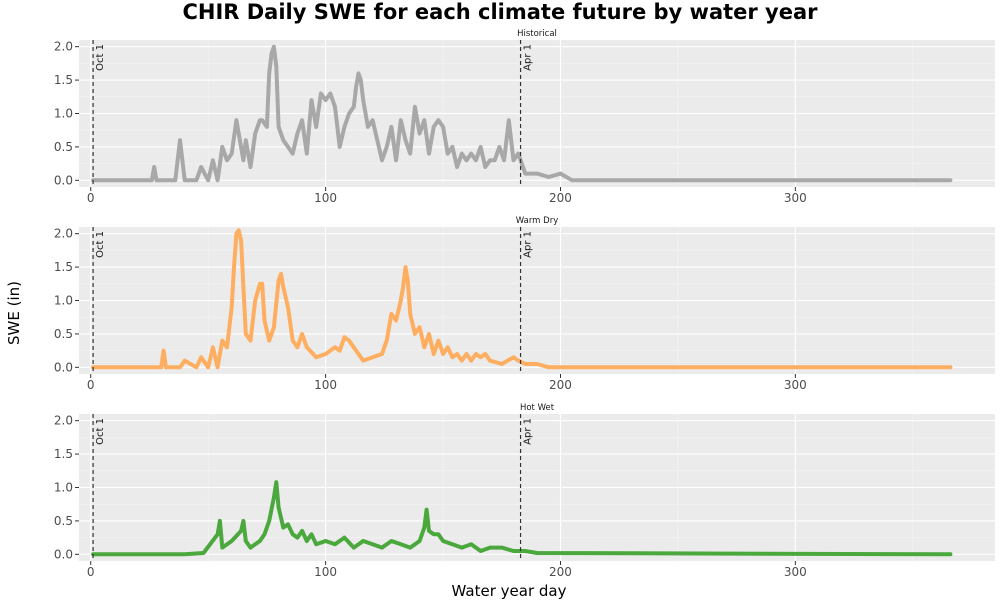 This screenshot has height=600, width=1000. Describe the element at coordinates (63, 421) in the screenshot. I see `y-tick-label: 2.0` at that location.